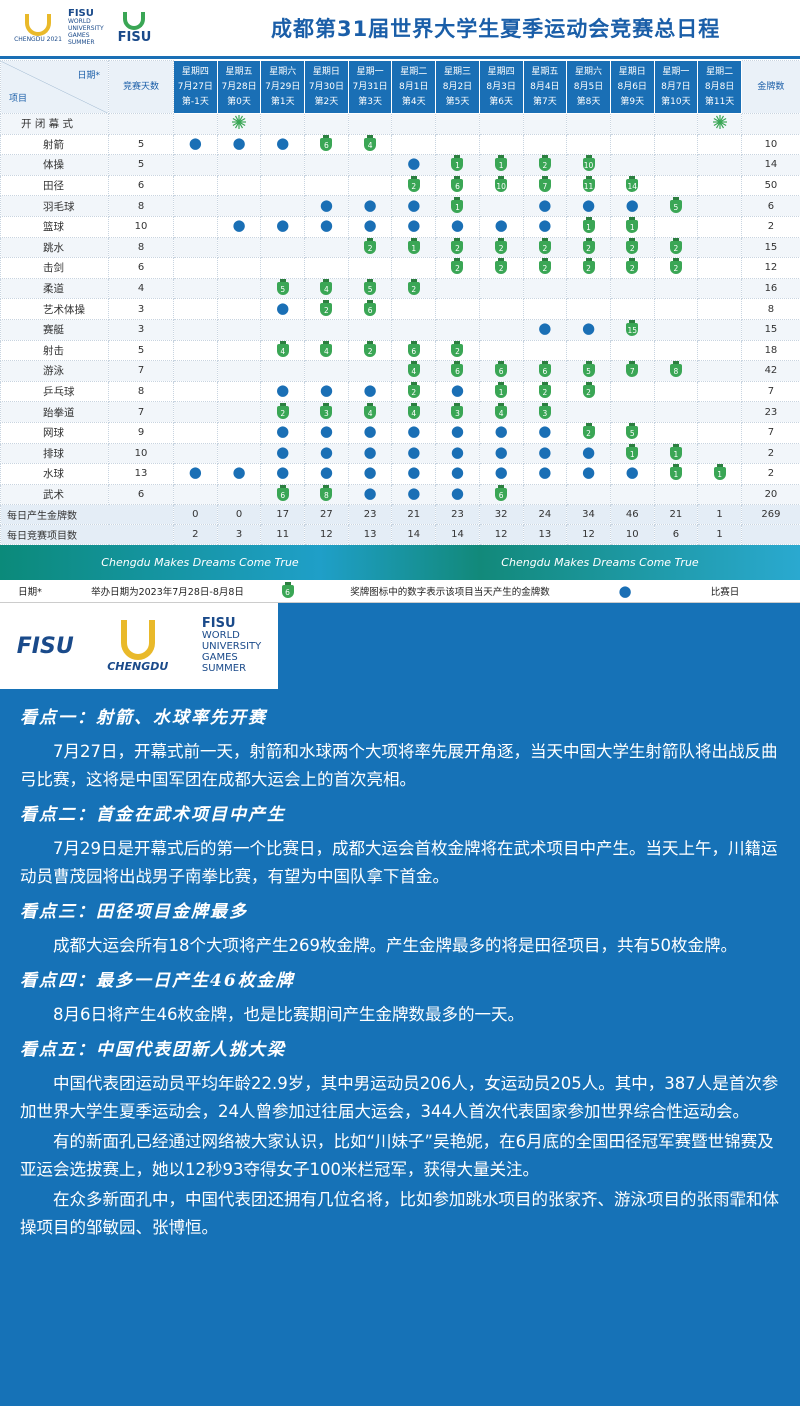 This screenshot has width=800, height=1406. Describe the element at coordinates (200, 563) in the screenshot. I see `banner-text: Chengdu Makes Dreams Come True` at that location.